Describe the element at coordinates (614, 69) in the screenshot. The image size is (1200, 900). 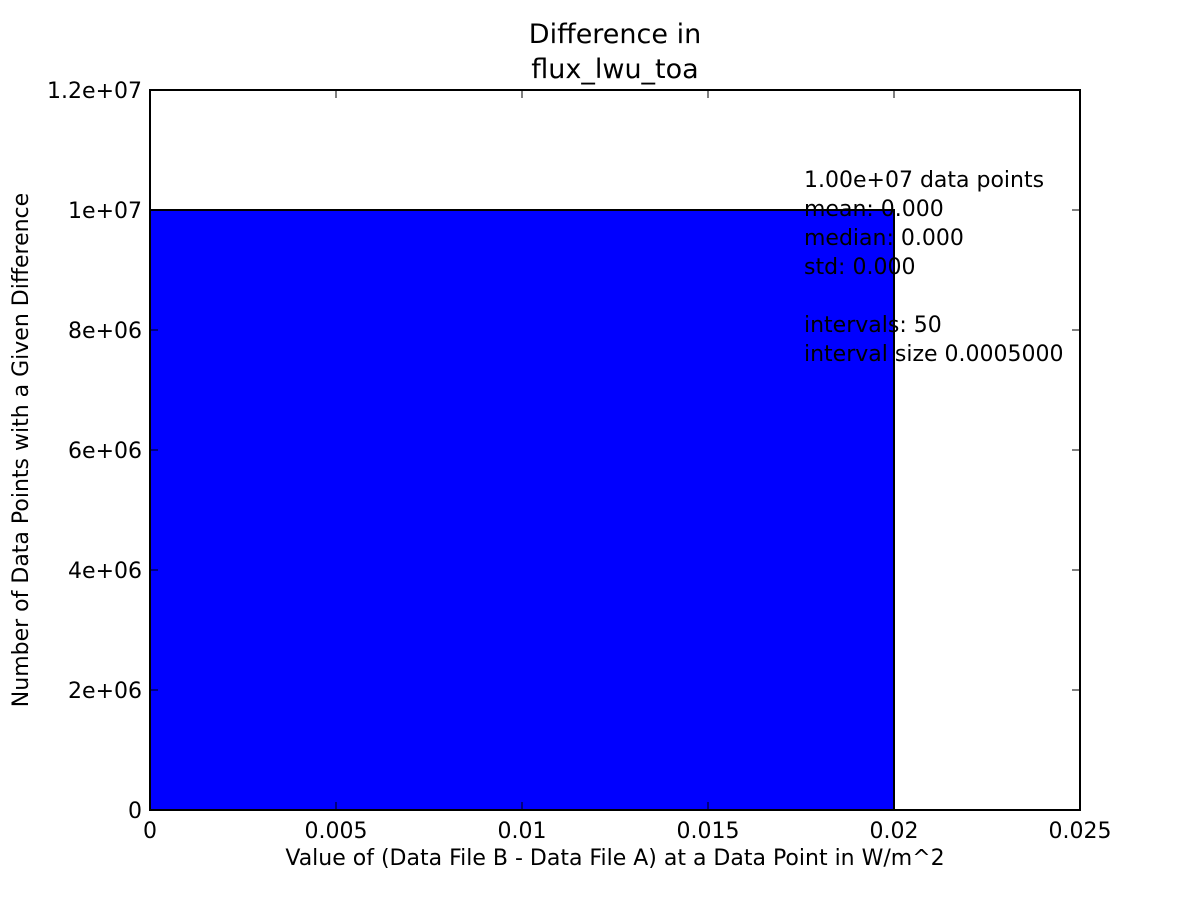
I see `chart-title-line: flux_lwu_toa` at that location.